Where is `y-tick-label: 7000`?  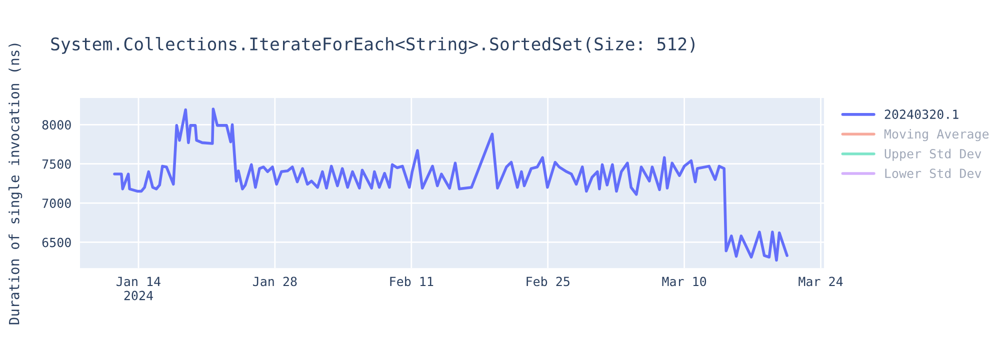 y-tick-label: 7000 is located at coordinates (56, 203).